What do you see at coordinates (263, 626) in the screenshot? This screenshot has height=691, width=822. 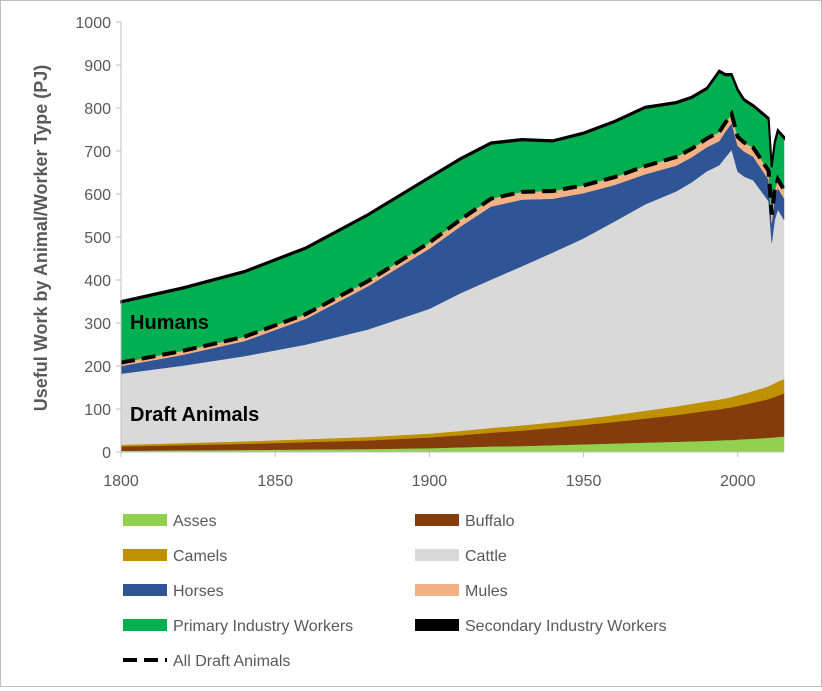 I see `legend-label: Primary Industry Workers` at bounding box center [263, 626].